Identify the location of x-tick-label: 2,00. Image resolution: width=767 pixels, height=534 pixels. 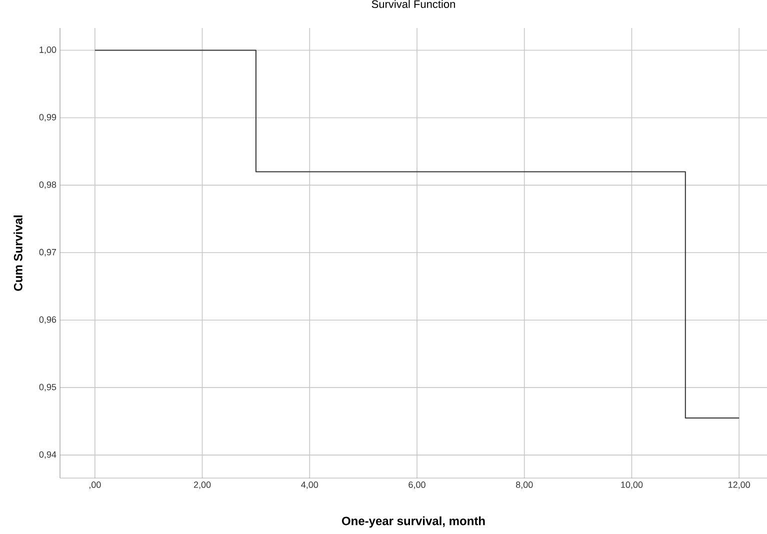
(202, 485).